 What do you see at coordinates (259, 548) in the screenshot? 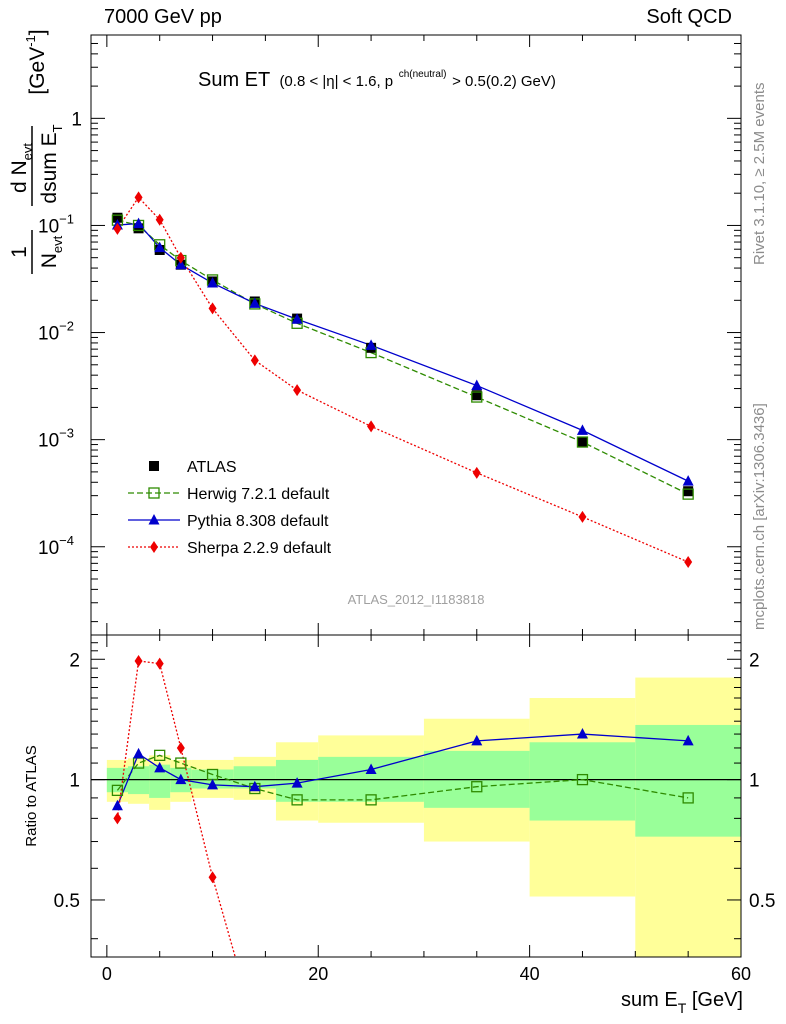
I see `legend-label: Sherpa 2.2.9 default` at bounding box center [259, 548].